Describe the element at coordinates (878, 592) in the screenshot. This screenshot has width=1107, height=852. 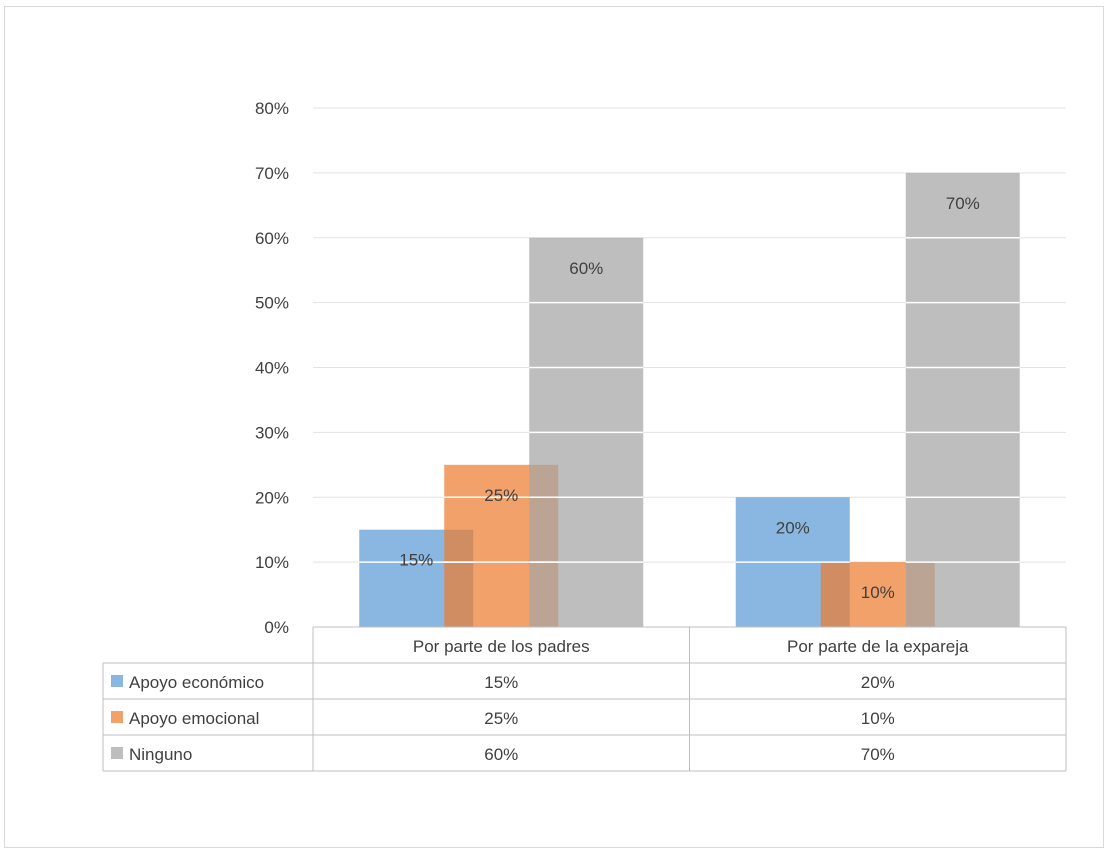
I see `data-label: 10%` at that location.